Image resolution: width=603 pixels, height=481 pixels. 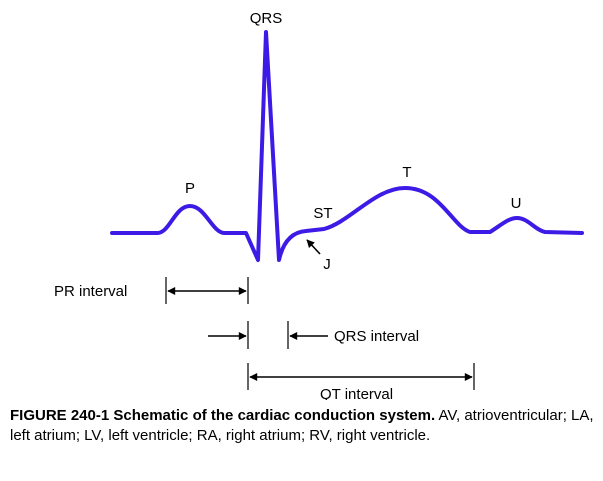 What do you see at coordinates (406, 172) in the screenshot?
I see `t-wave-label: T` at bounding box center [406, 172].